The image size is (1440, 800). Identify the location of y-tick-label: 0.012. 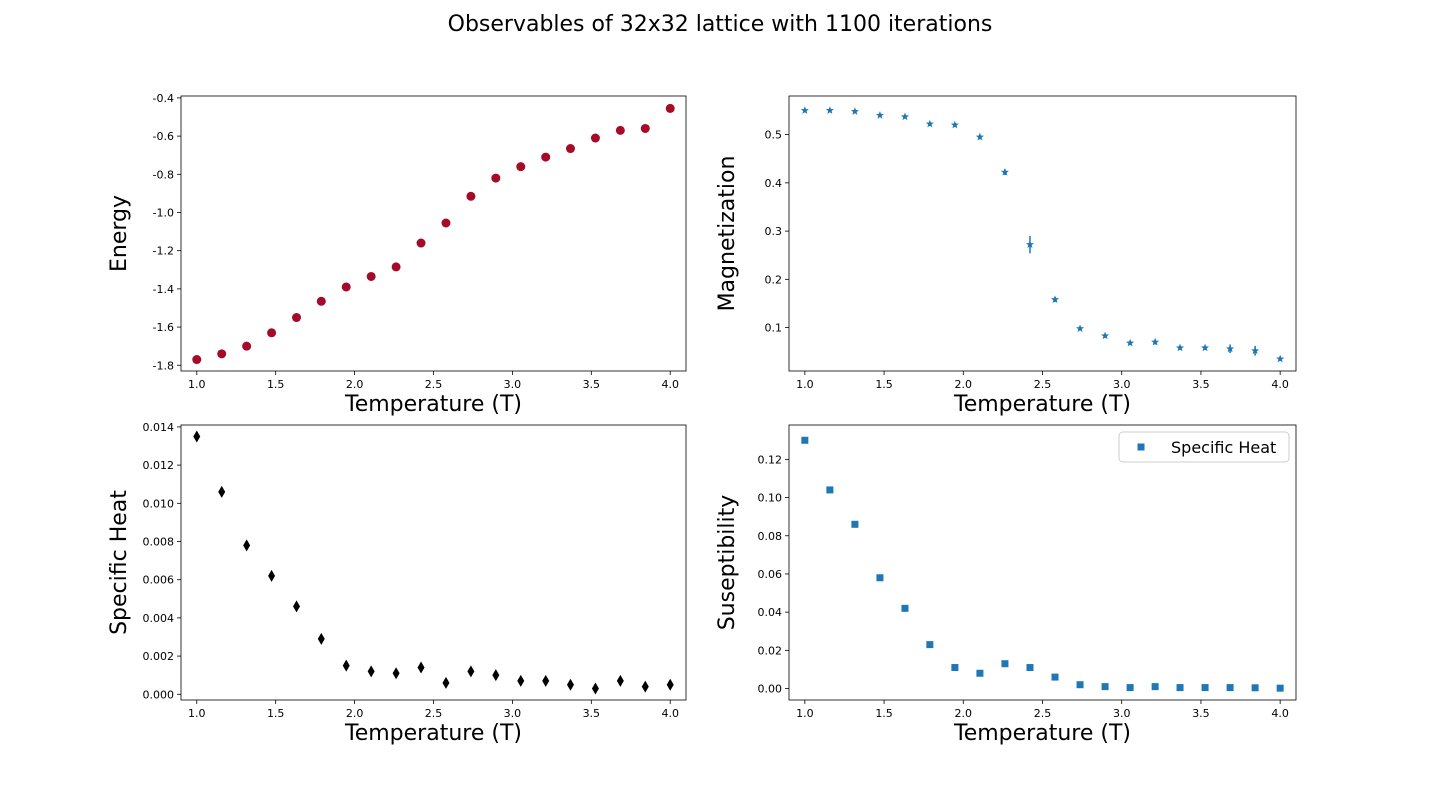
(159, 465).